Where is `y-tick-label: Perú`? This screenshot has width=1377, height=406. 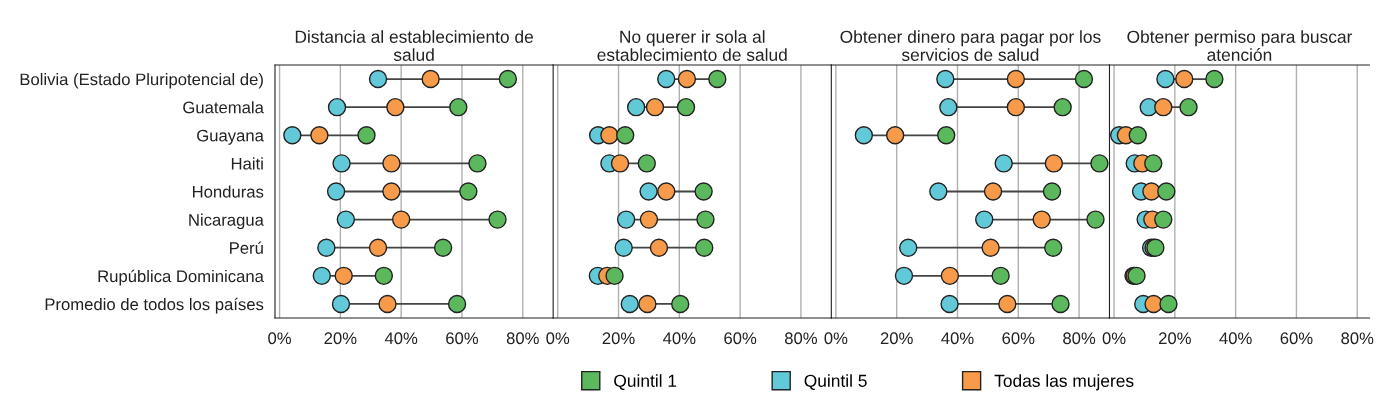 y-tick-label: Perú is located at coordinates (246, 247).